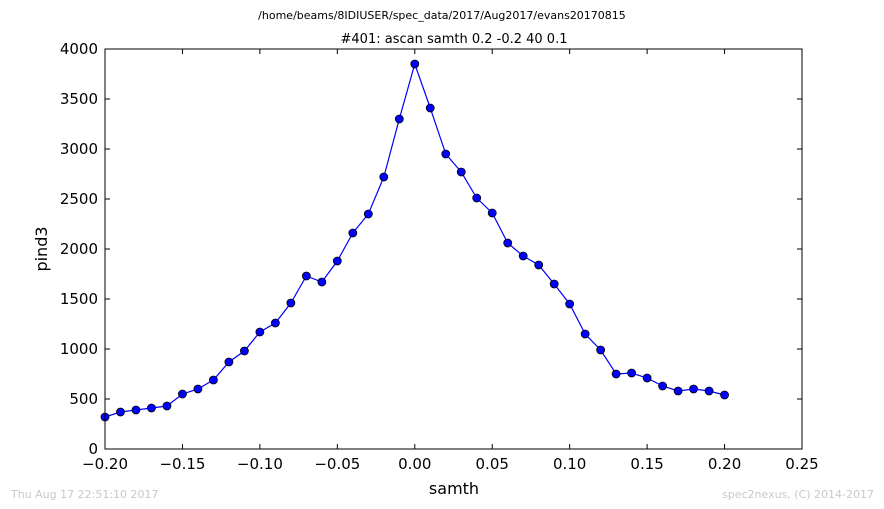 Image resolution: width=884 pixels, height=509 pixels. What do you see at coordinates (182, 464) in the screenshot?
I see `x-tick-label: −0.15` at bounding box center [182, 464].